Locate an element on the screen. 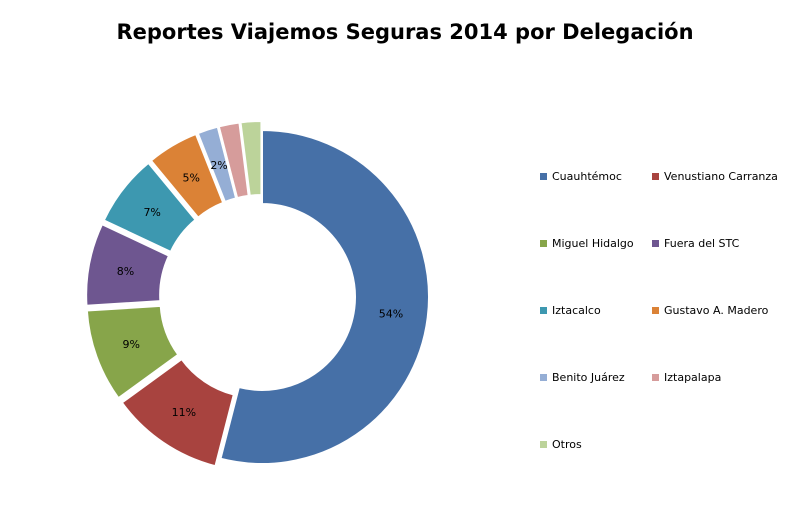  legend-label: Venustiano Carranza is located at coordinates (721, 176).